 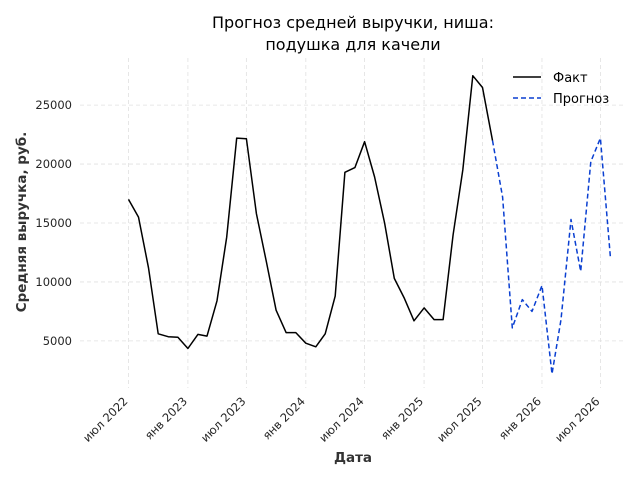 What do you see at coordinates (570, 78) in the screenshot?
I see `legend-label-fact: Факт` at bounding box center [570, 78].